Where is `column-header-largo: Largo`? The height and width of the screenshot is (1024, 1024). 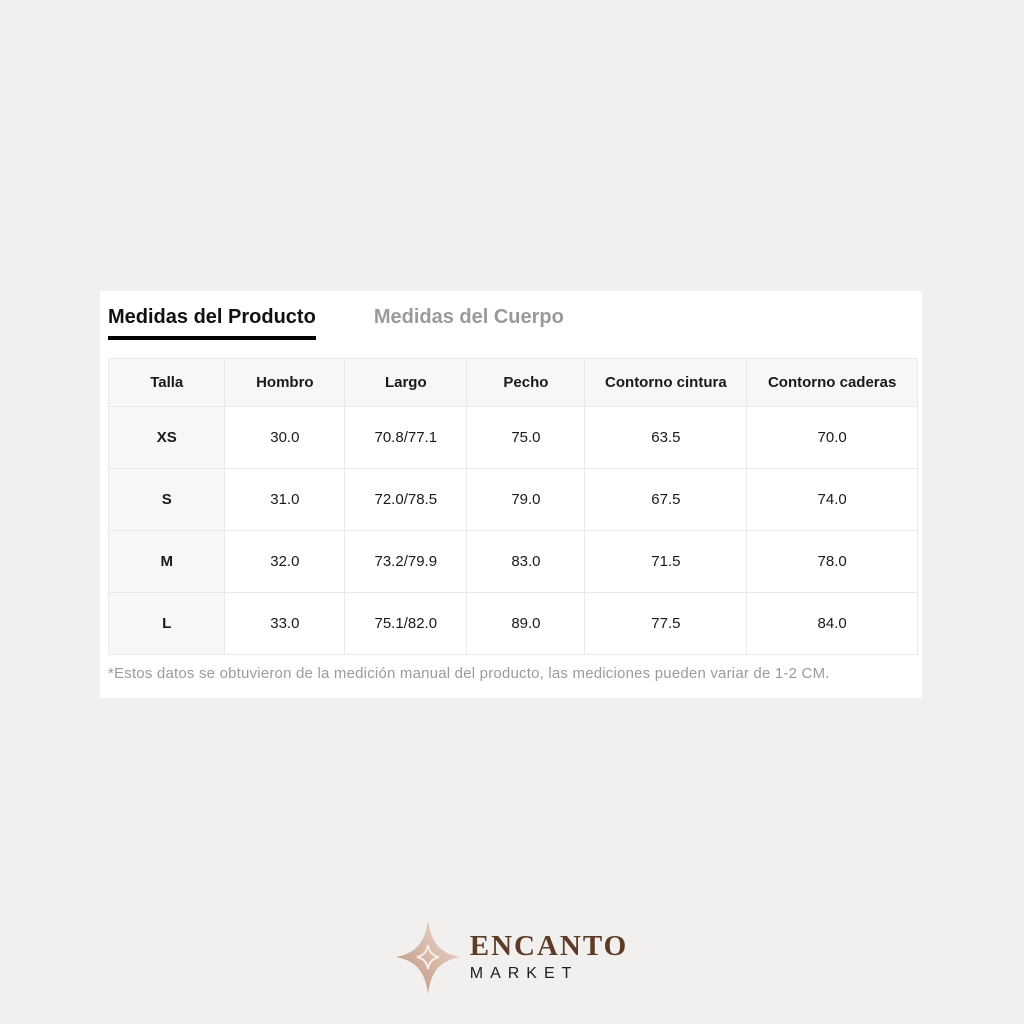
column-header-largo: Largo is located at coordinates (406, 382).